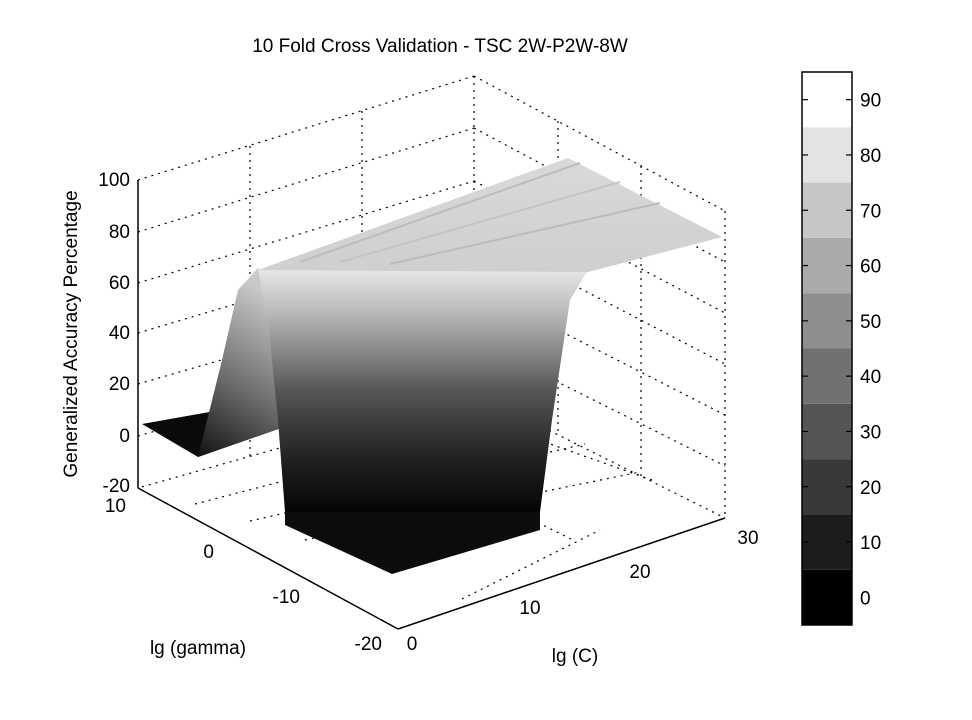  What do you see at coordinates (747, 538) in the screenshot?
I see `x-tick-label: 30` at bounding box center [747, 538].